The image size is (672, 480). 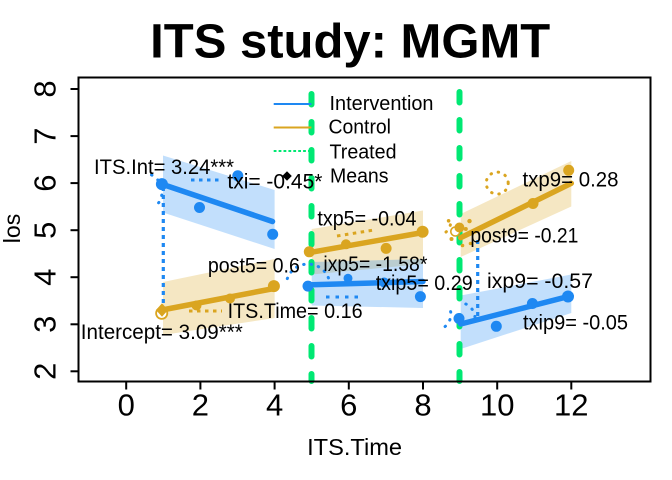 What do you see at coordinates (350, 42) in the screenshot?
I see `svg-text: ITS study: MGMT` at bounding box center [350, 42].